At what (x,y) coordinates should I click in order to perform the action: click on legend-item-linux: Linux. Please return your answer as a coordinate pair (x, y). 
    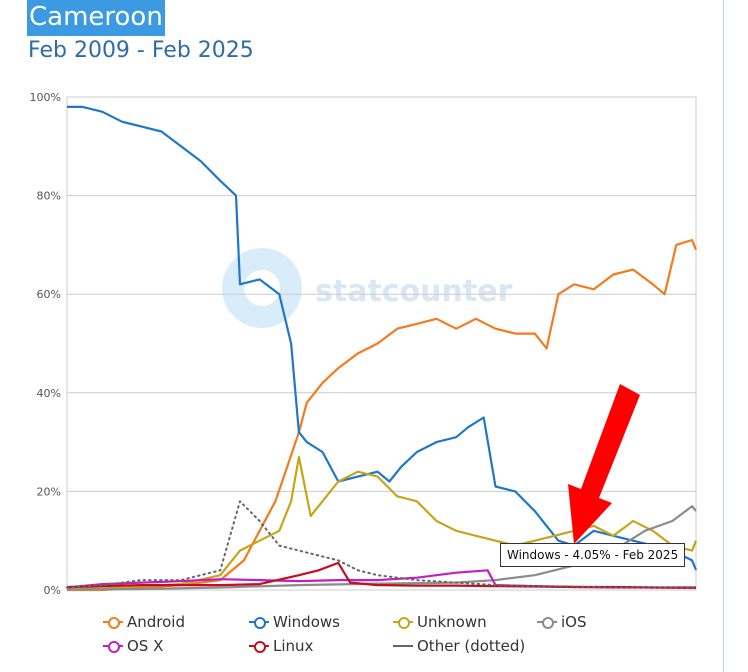
    Looking at the image, I should click on (281, 646).